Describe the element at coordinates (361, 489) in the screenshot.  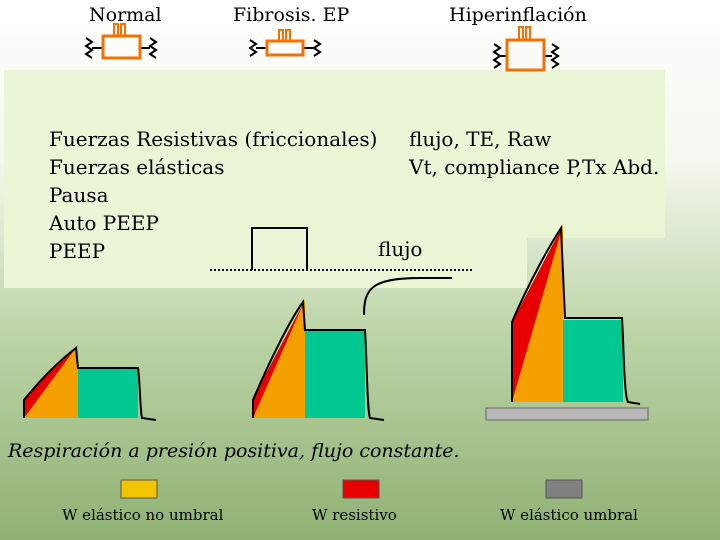
I see `legend-swatch-resistive` at that location.